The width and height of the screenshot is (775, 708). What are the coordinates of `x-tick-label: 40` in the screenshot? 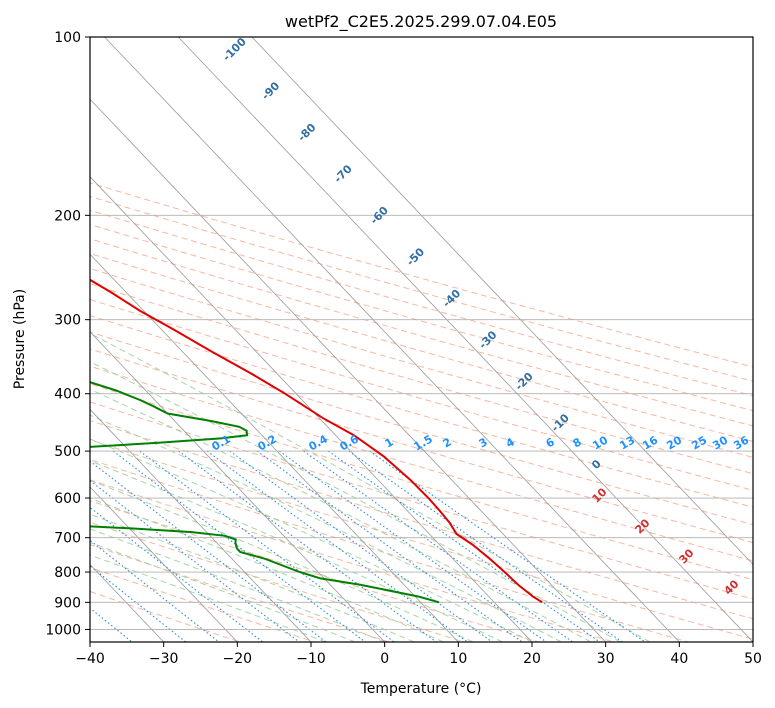 It's located at (679, 659).